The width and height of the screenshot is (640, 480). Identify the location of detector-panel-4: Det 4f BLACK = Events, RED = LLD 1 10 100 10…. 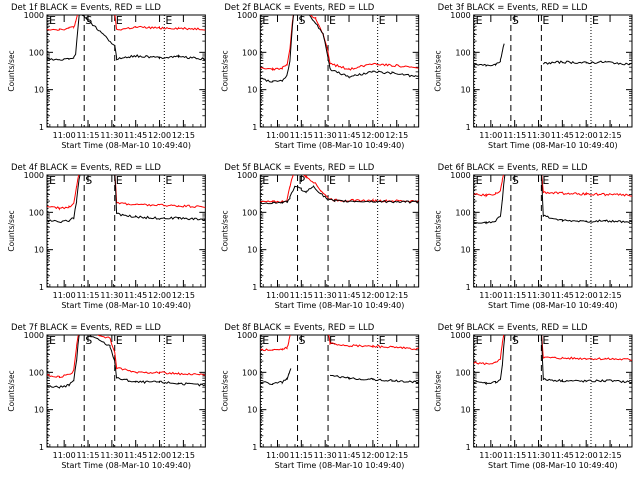
(106, 236).